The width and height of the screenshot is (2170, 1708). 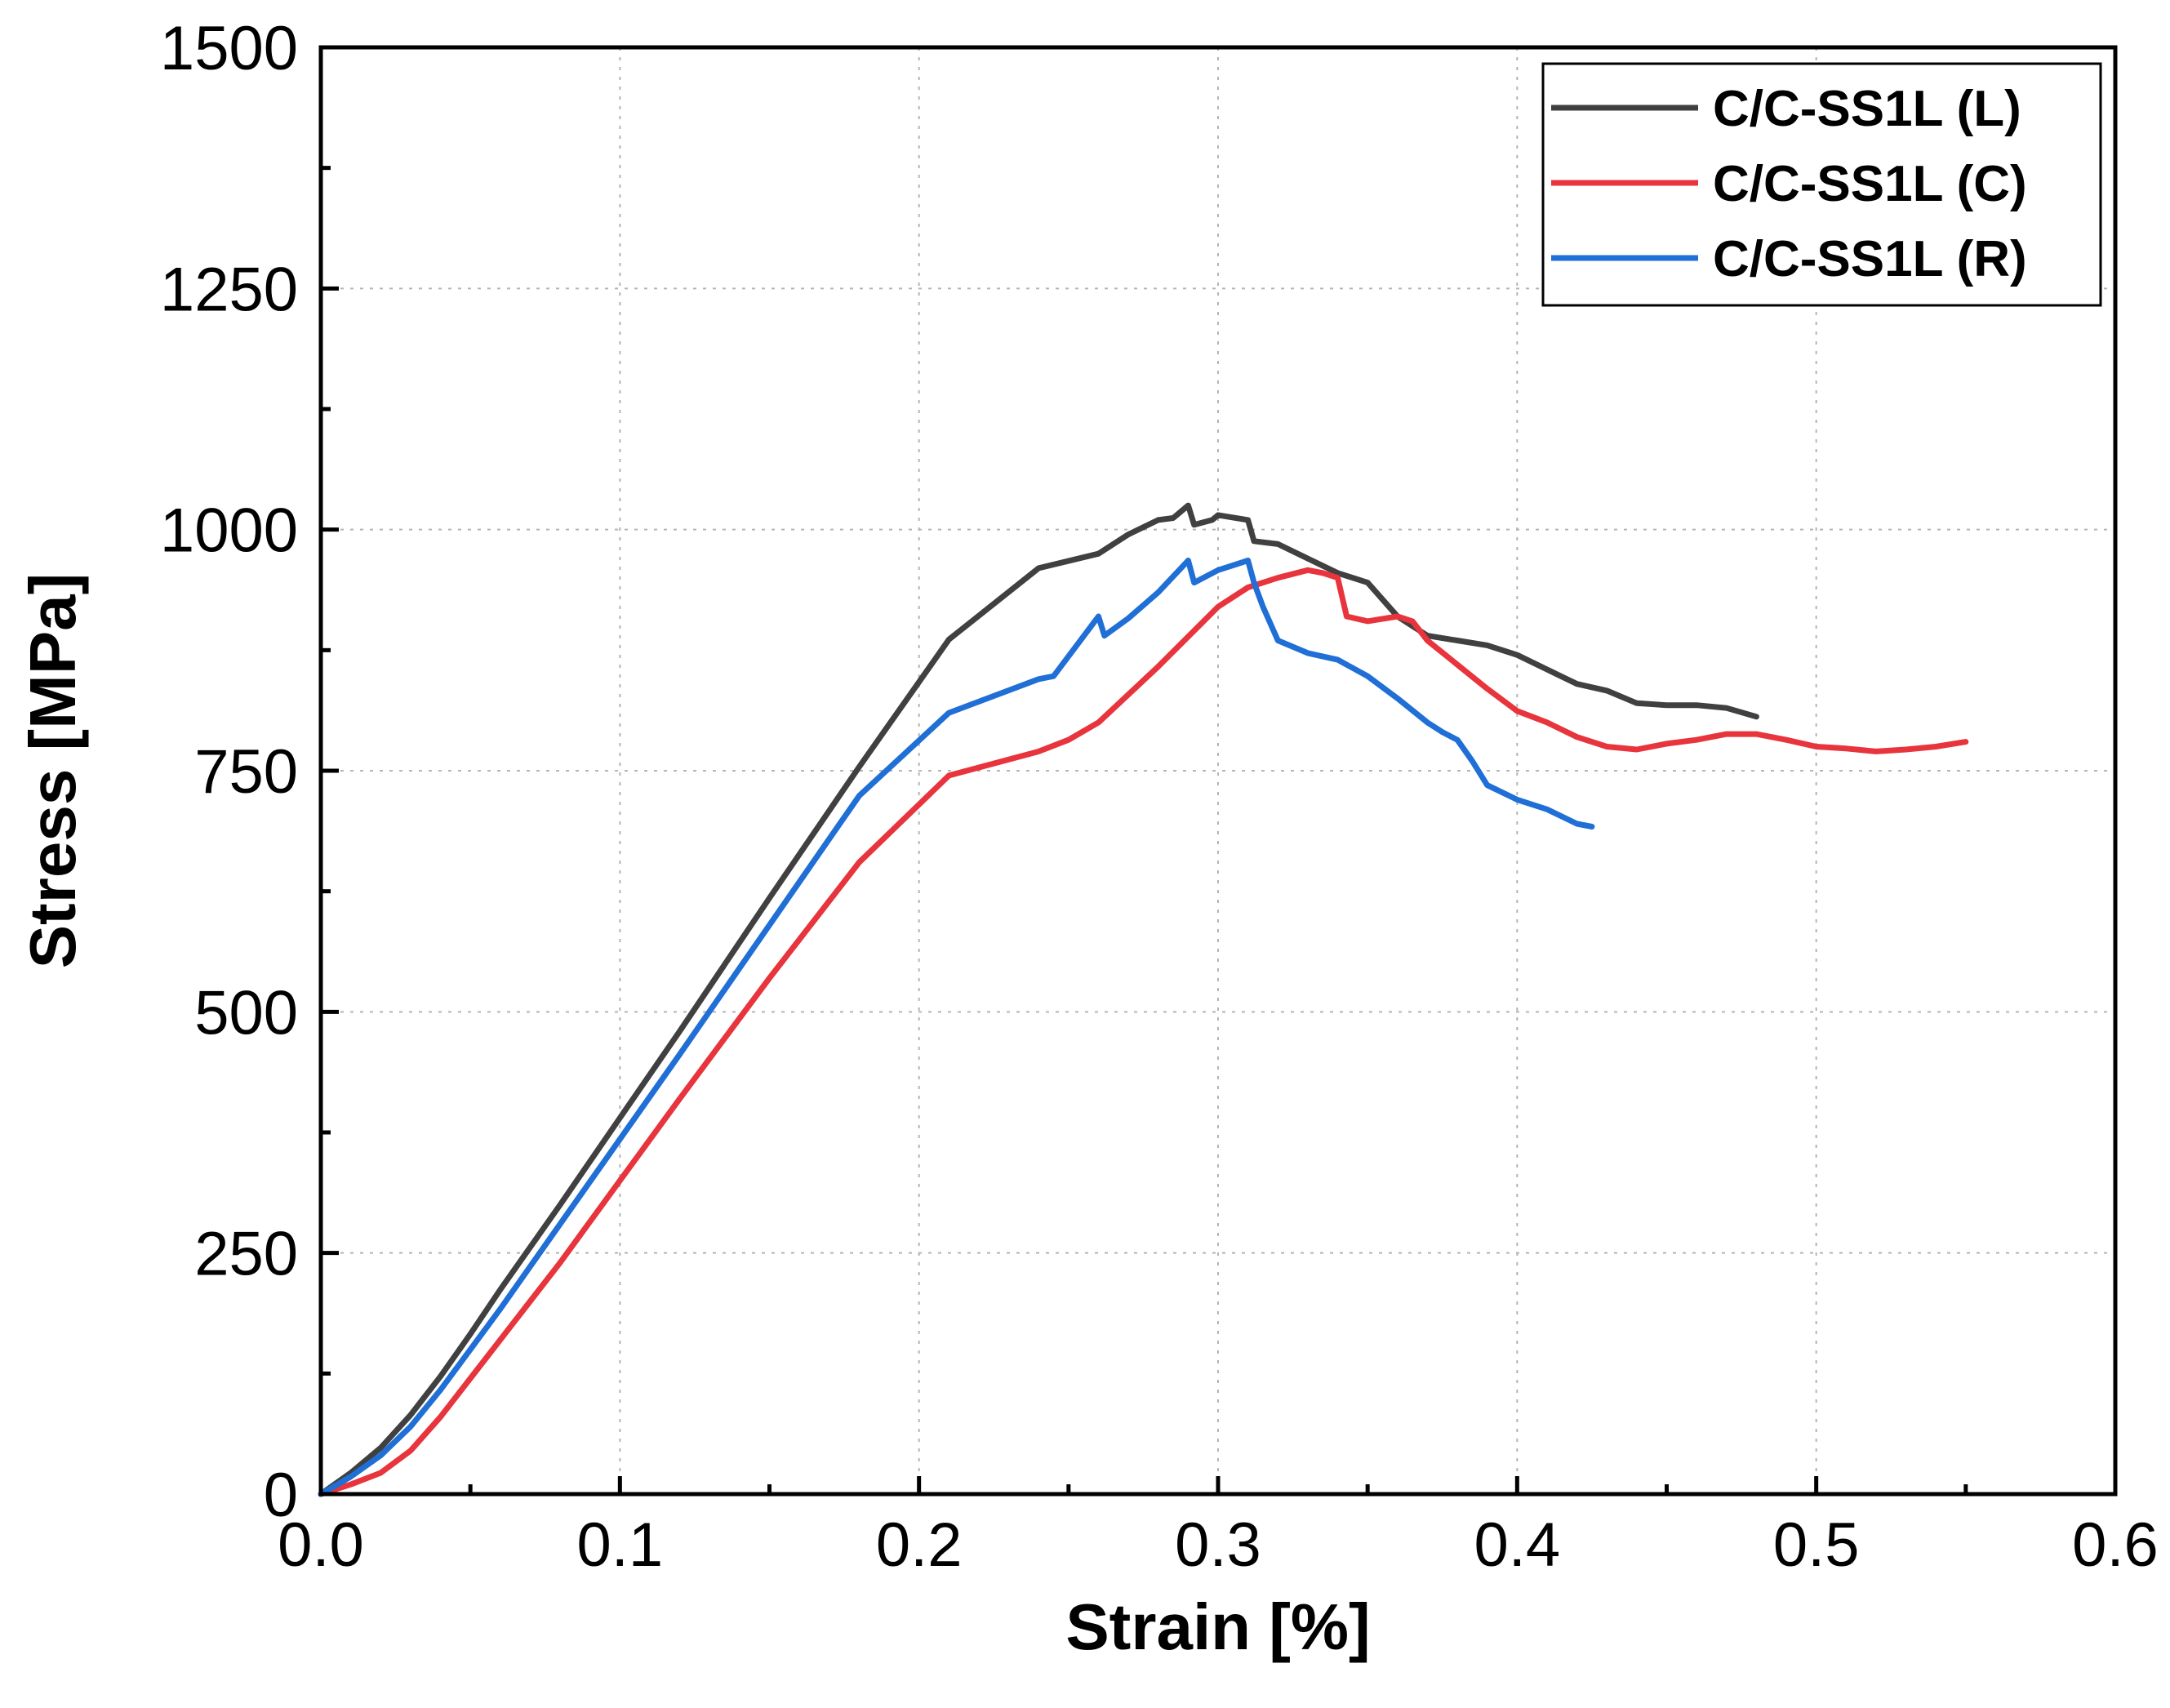 What do you see at coordinates (1816, 1545) in the screenshot?
I see `x-tick-label: 0.5` at bounding box center [1816, 1545].